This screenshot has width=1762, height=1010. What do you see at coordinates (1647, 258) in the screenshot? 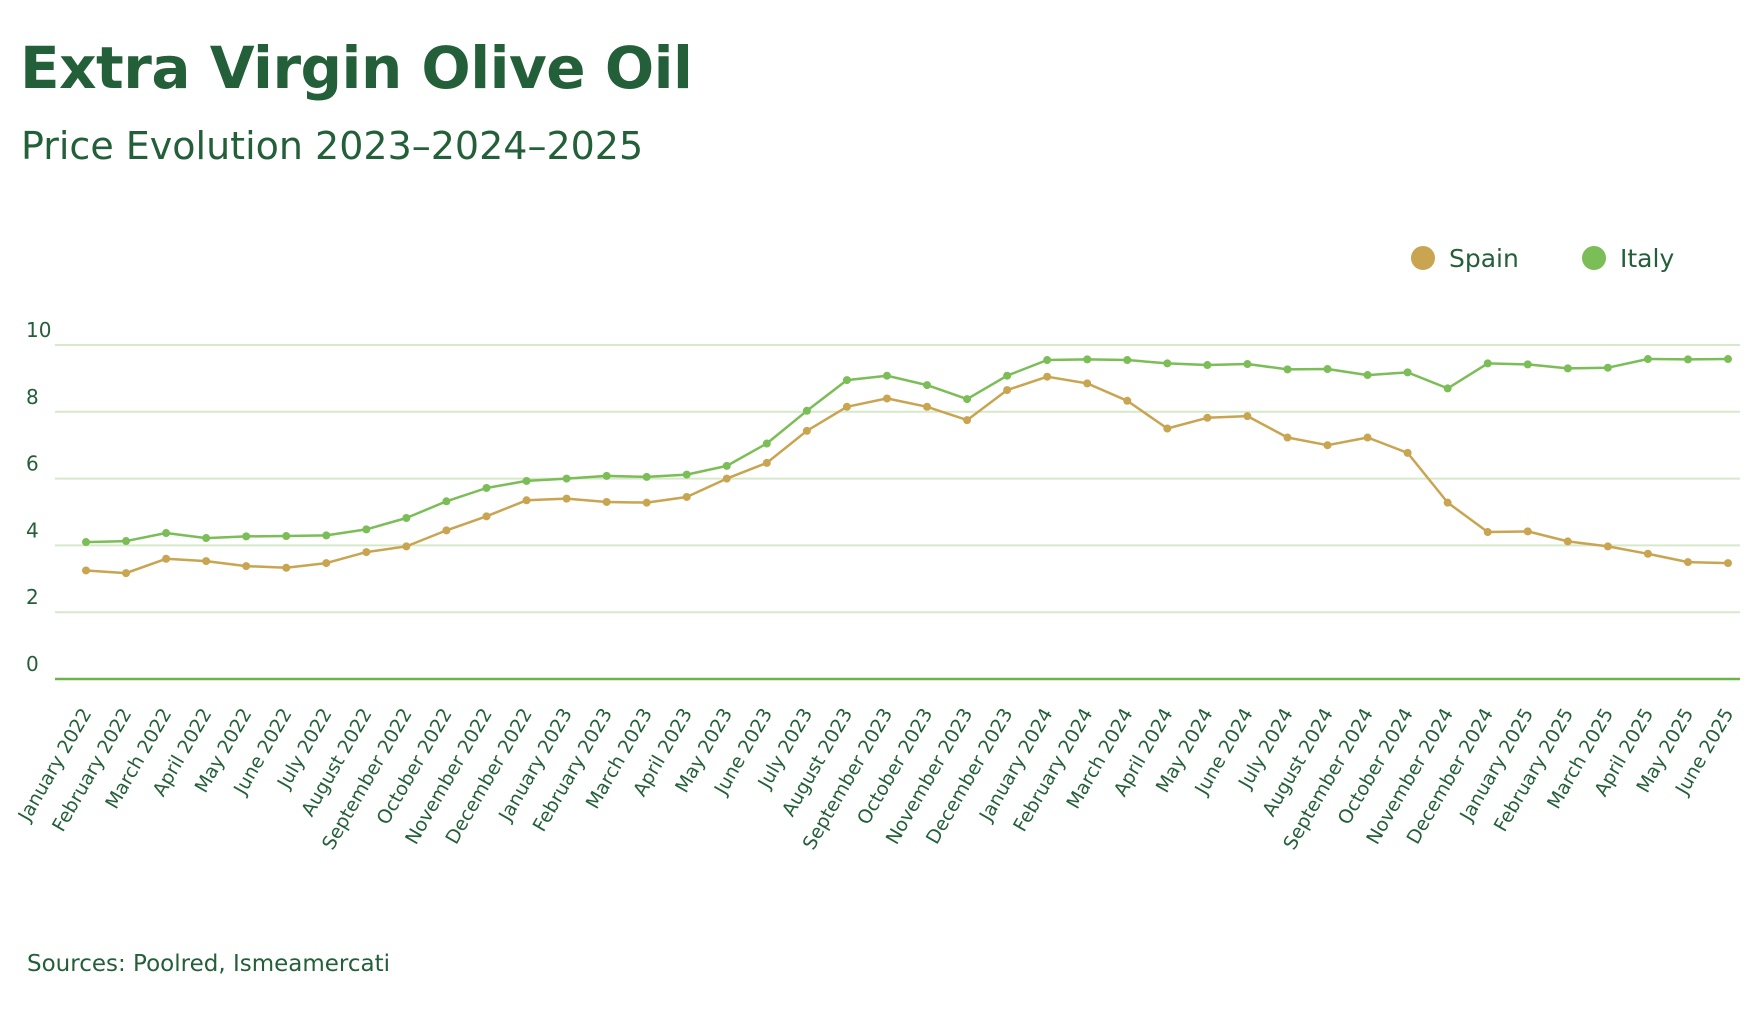
I see `legend-label-italy: Italy` at bounding box center [1647, 258].